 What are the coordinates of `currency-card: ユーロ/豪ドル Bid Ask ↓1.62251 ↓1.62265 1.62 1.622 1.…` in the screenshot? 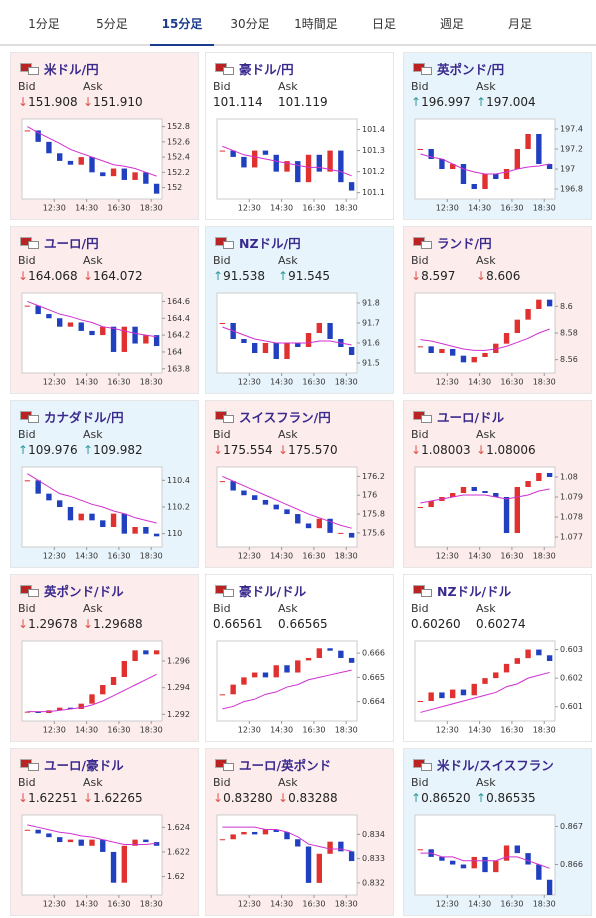 It's located at (104, 832).